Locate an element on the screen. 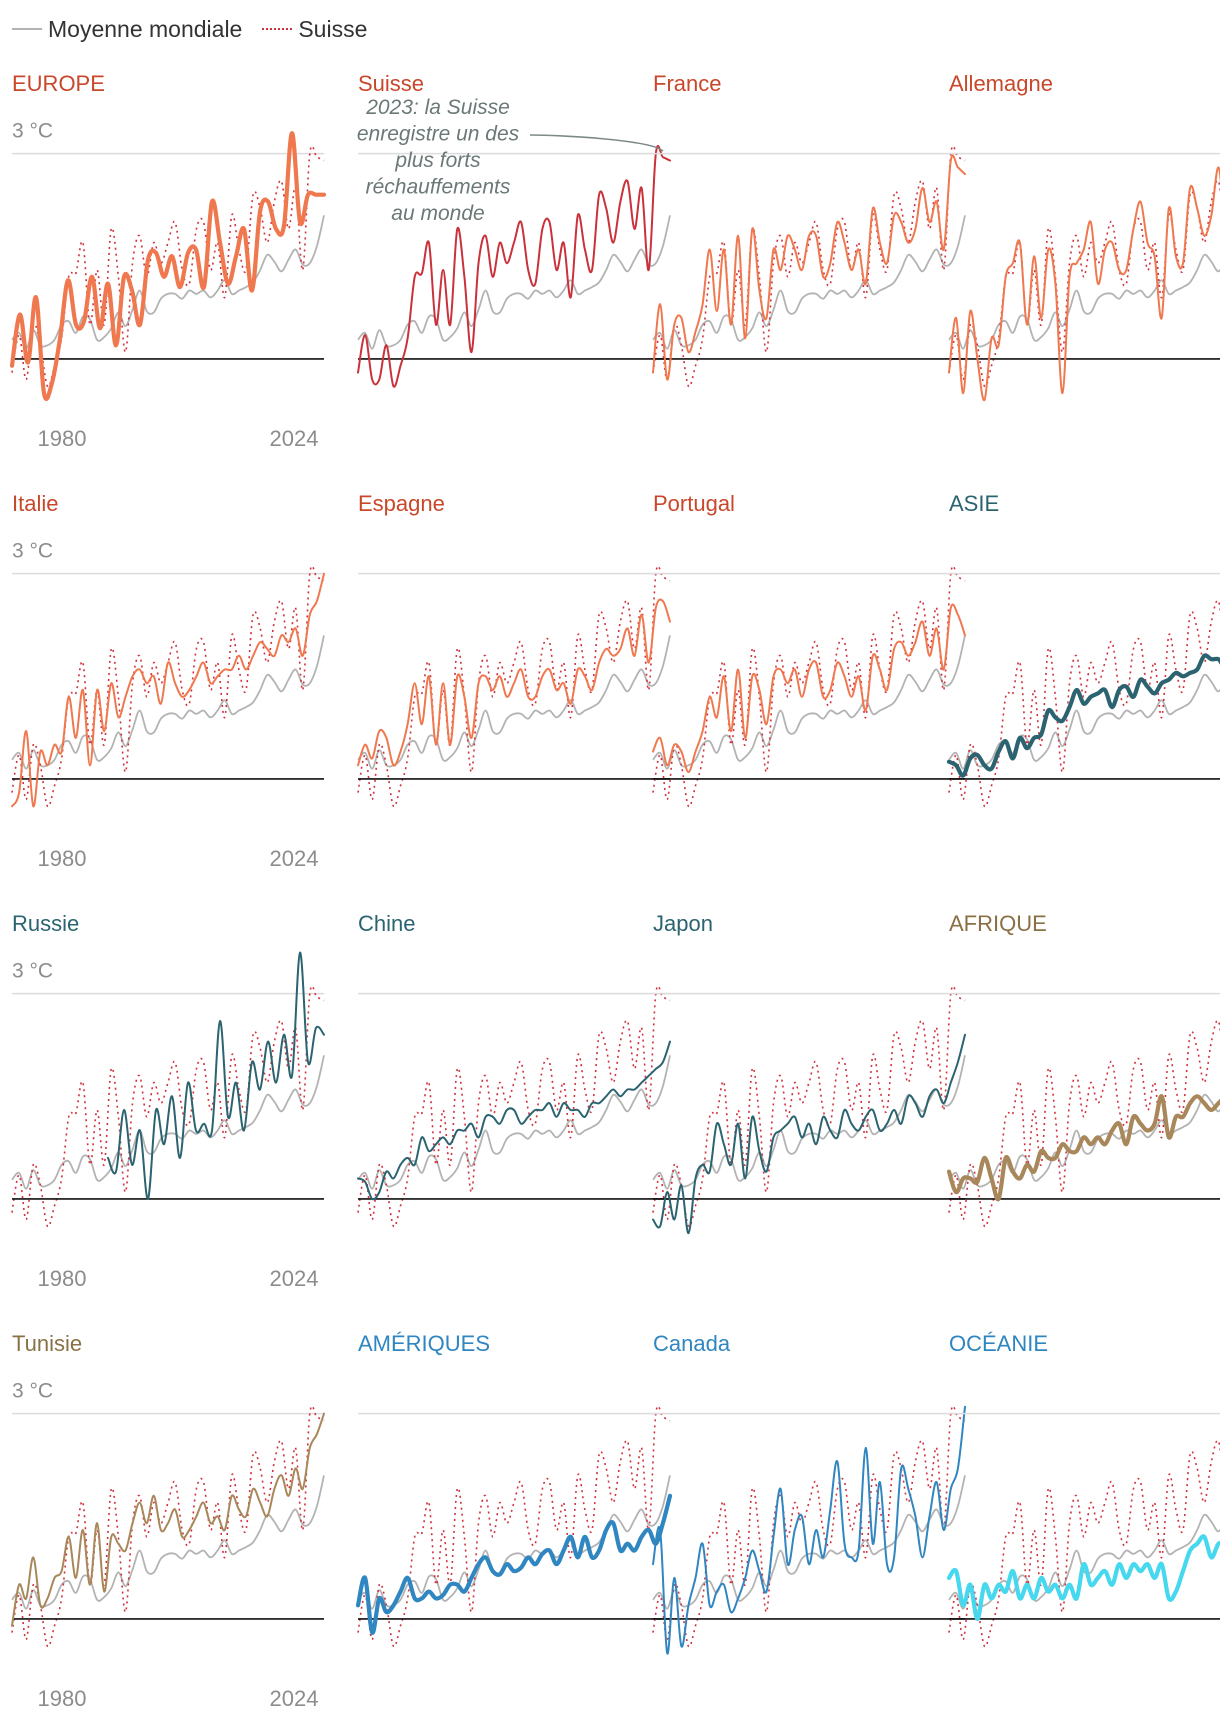  series-russie is located at coordinates (216, 1075).